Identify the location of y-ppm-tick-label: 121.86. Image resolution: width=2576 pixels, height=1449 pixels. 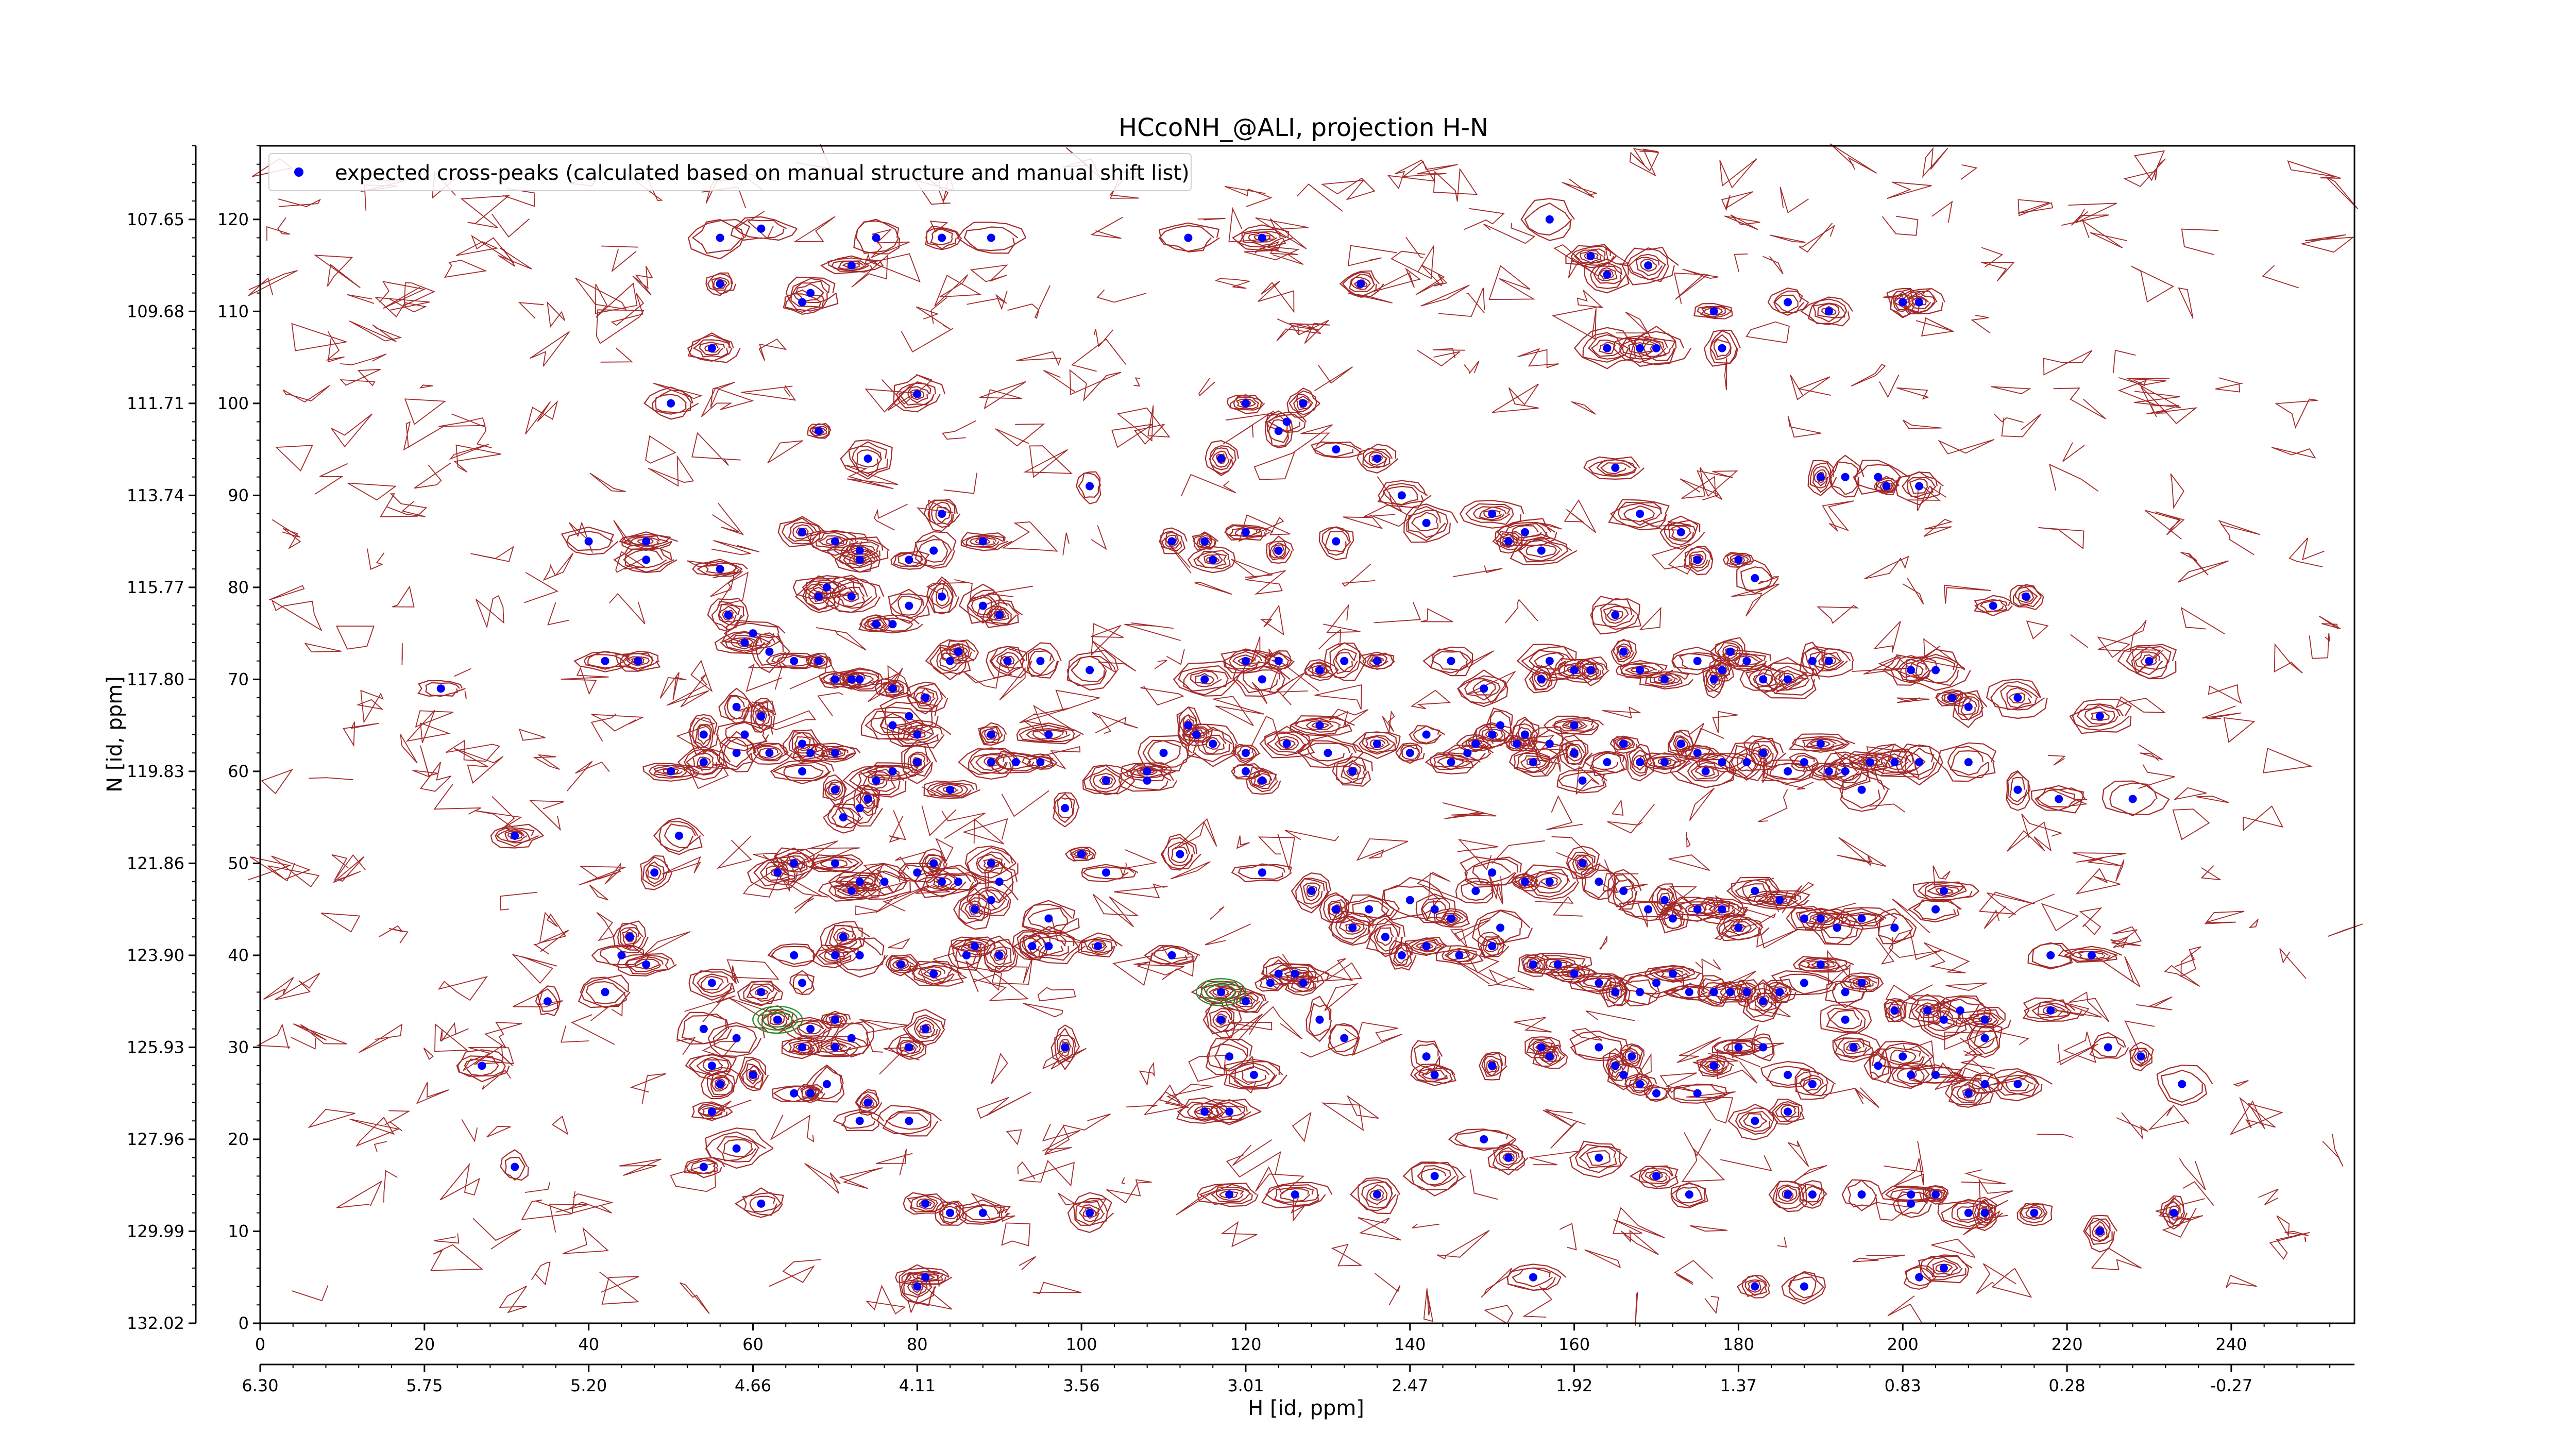
(155, 863).